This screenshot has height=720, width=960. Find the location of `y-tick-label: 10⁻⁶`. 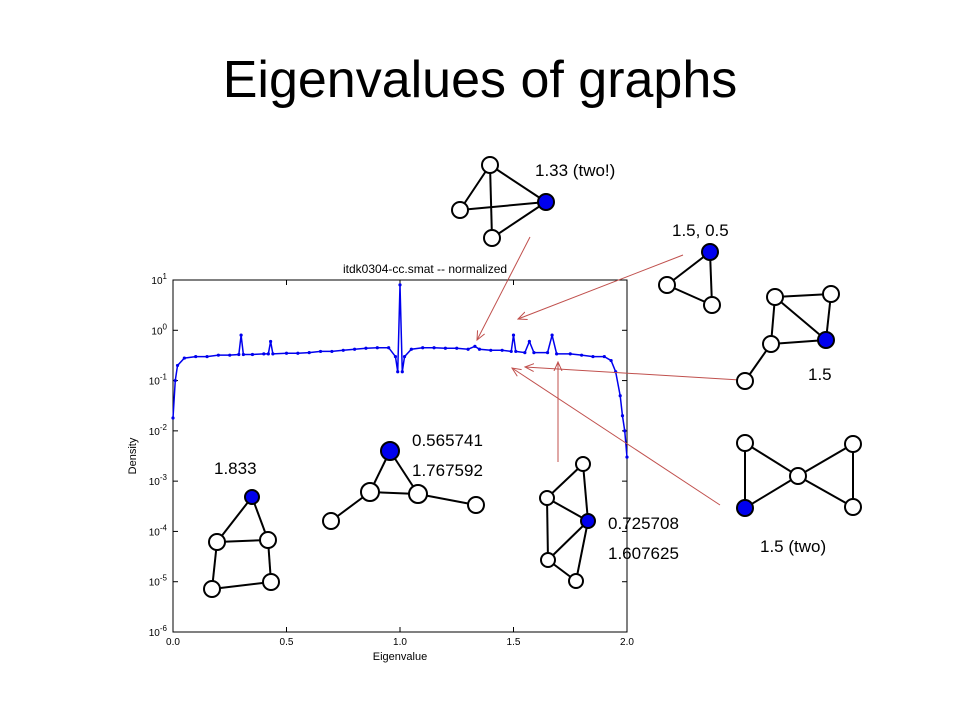

y-tick-label: 10⁻⁶ is located at coordinates (158, 631).